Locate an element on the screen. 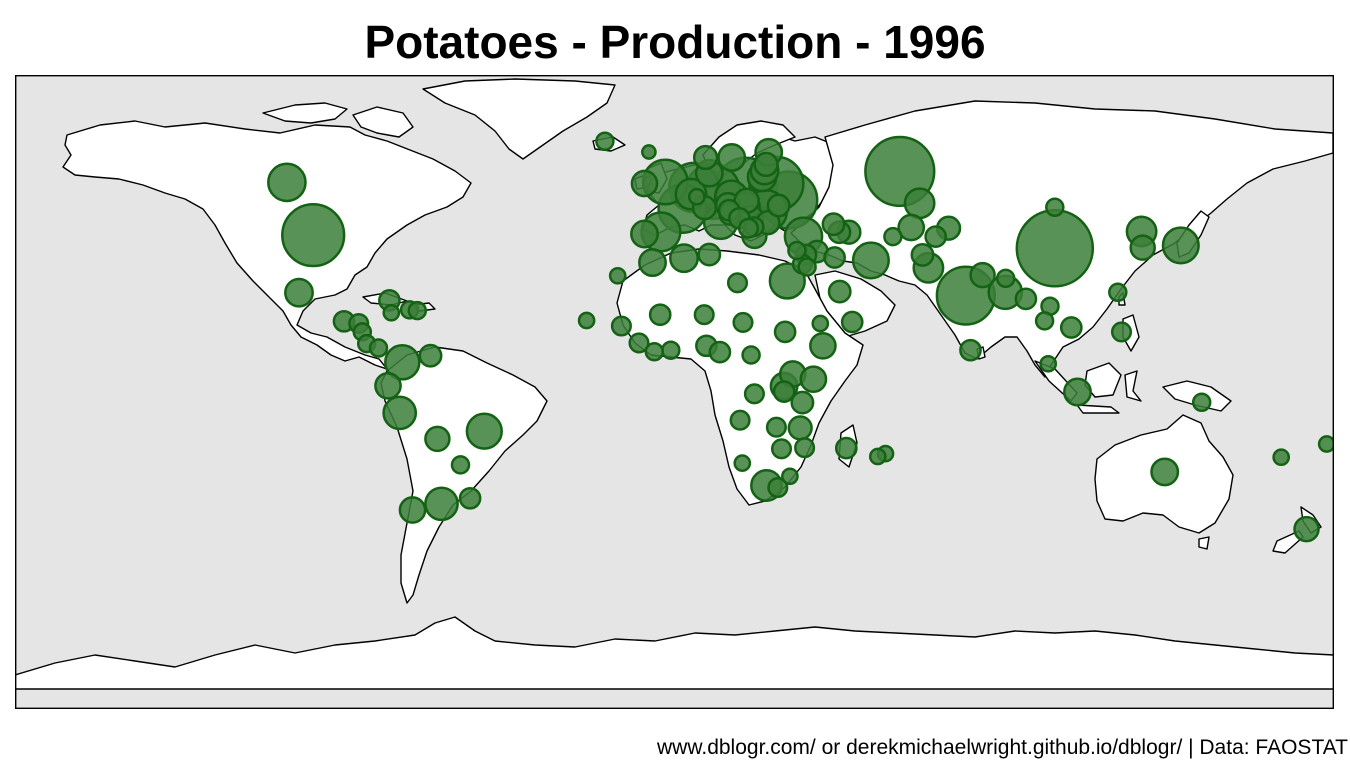 The image size is (1350, 770). bubble-uzbekistan is located at coordinates (911, 227).